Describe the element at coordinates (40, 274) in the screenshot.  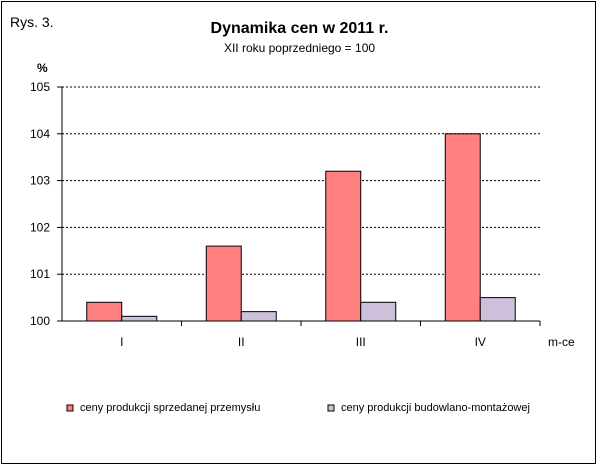
I see `y-tick-label: 101` at that location.